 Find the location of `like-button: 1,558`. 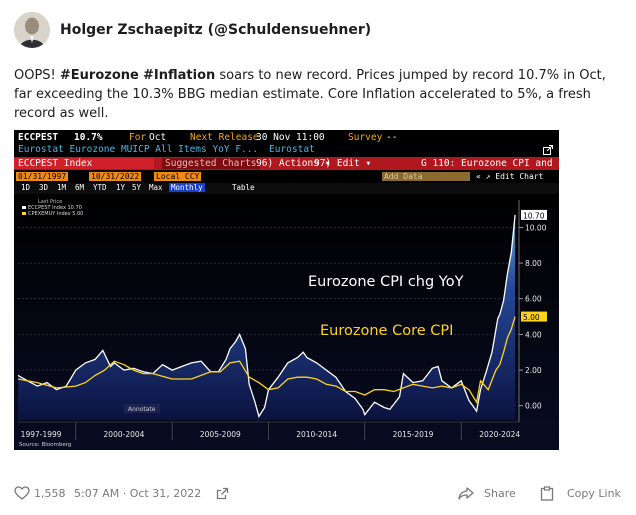

like-button: 1,558 is located at coordinates (40, 493).